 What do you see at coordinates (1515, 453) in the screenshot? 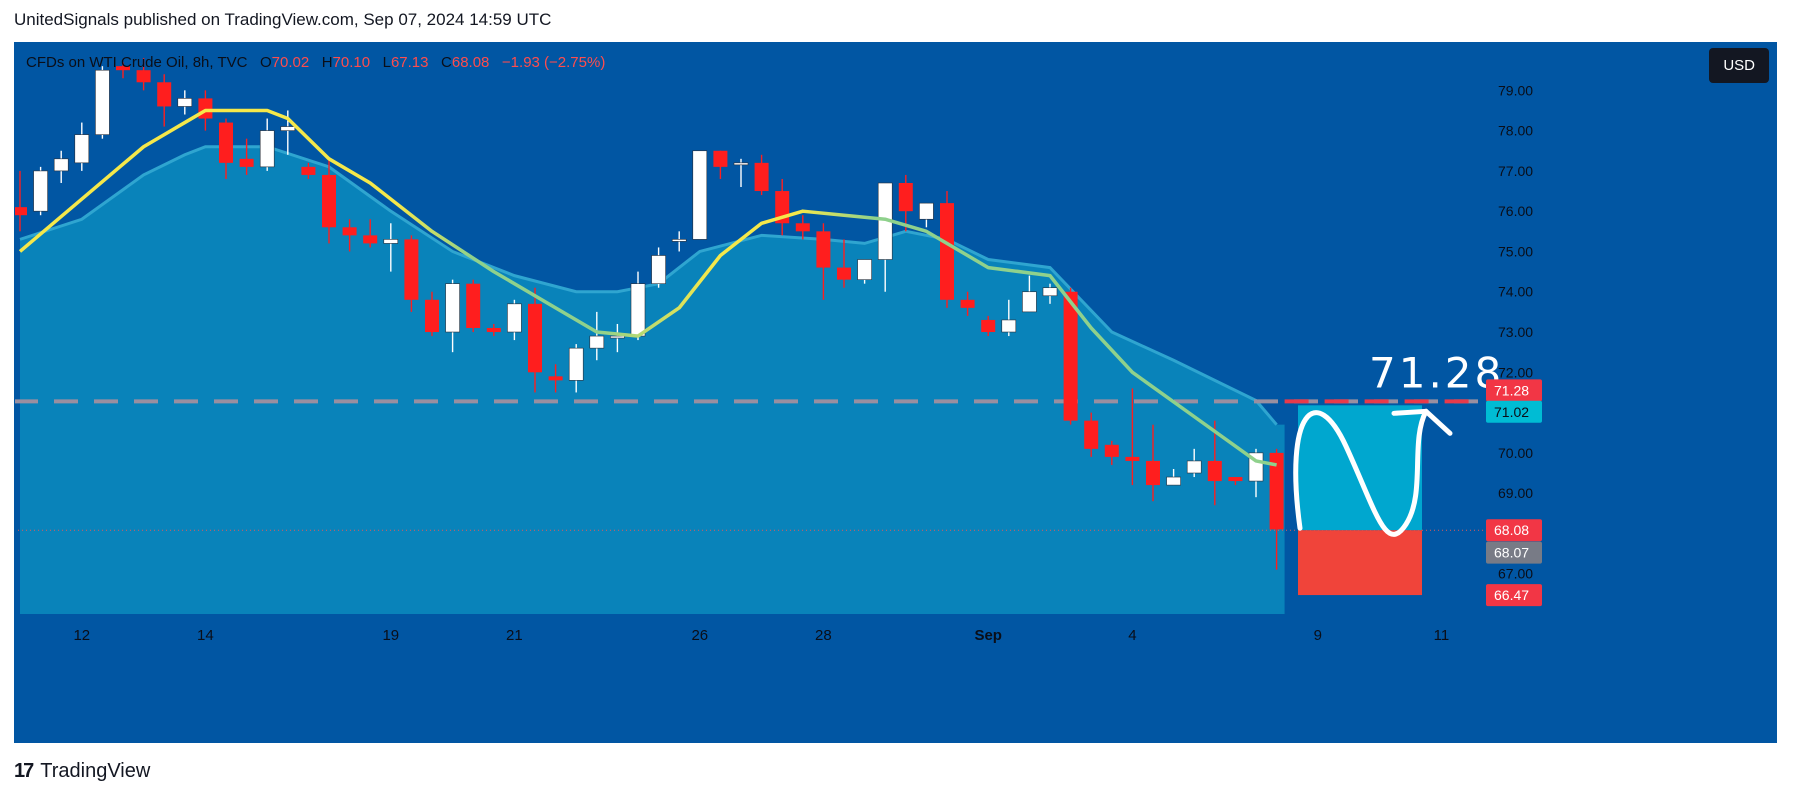
I see `y-tick-label: 70.00` at bounding box center [1515, 453].